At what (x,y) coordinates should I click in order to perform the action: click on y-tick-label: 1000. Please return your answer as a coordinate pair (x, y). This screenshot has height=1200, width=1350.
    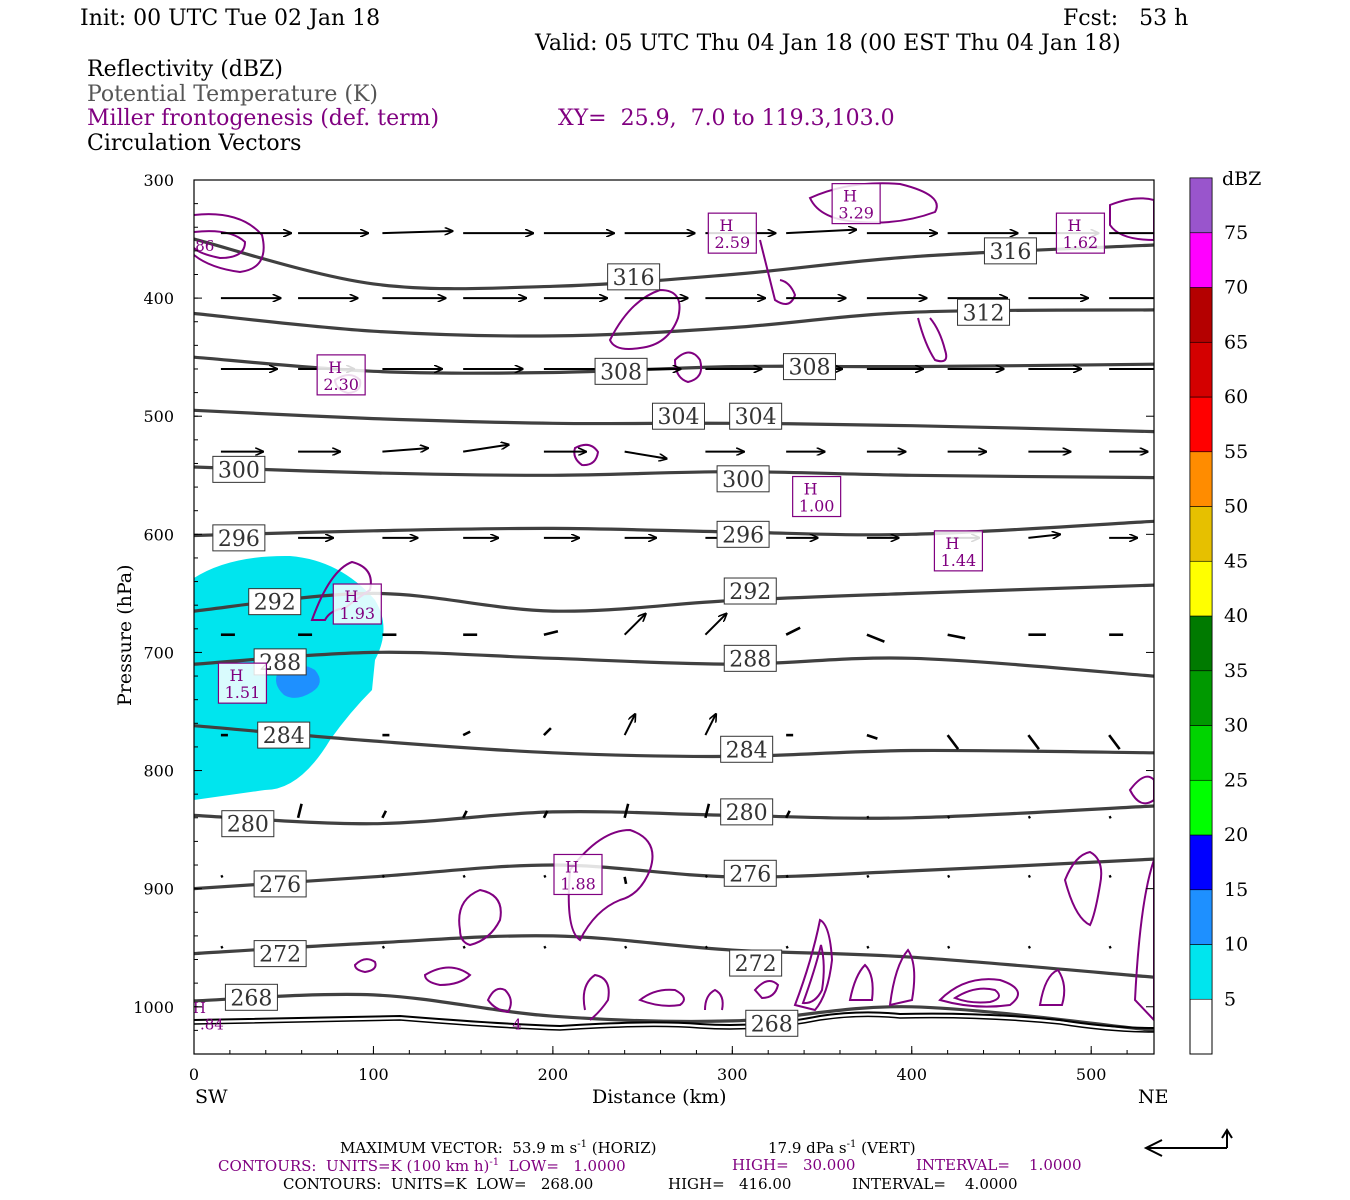
    Looking at the image, I should click on (153, 1007).